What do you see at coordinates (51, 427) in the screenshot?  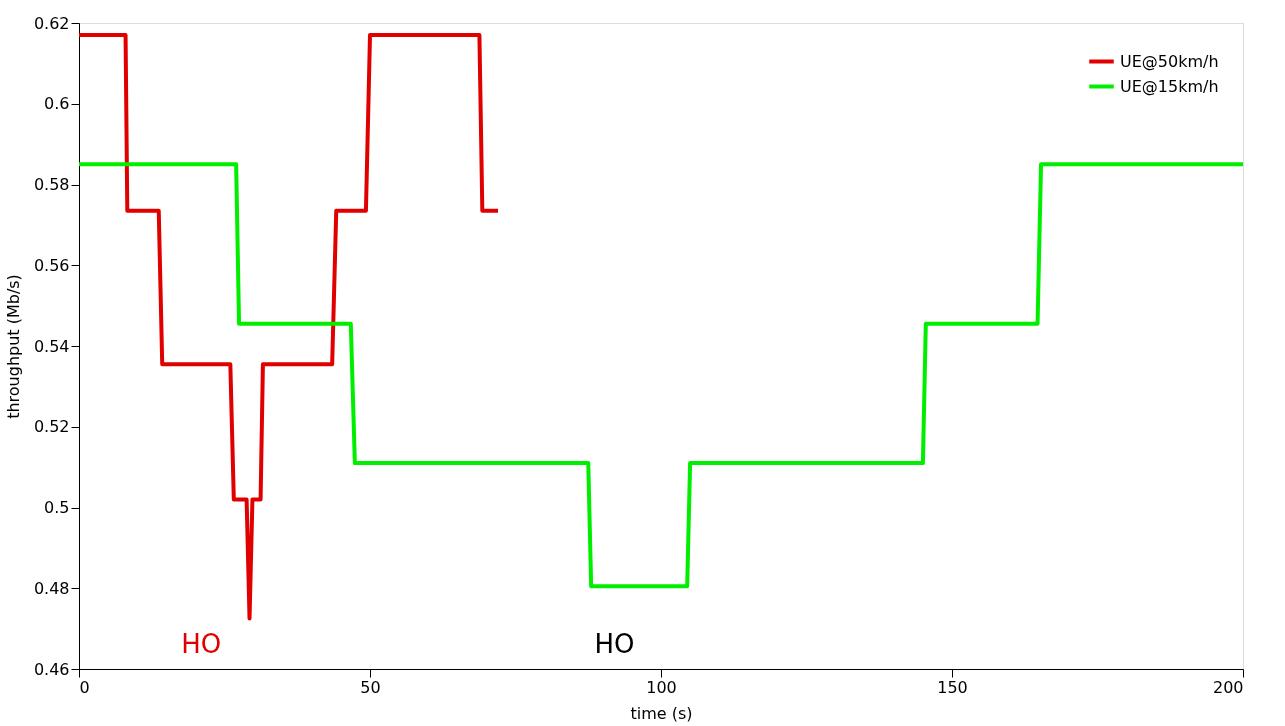 I see `y-tick-label: 0.52` at bounding box center [51, 427].